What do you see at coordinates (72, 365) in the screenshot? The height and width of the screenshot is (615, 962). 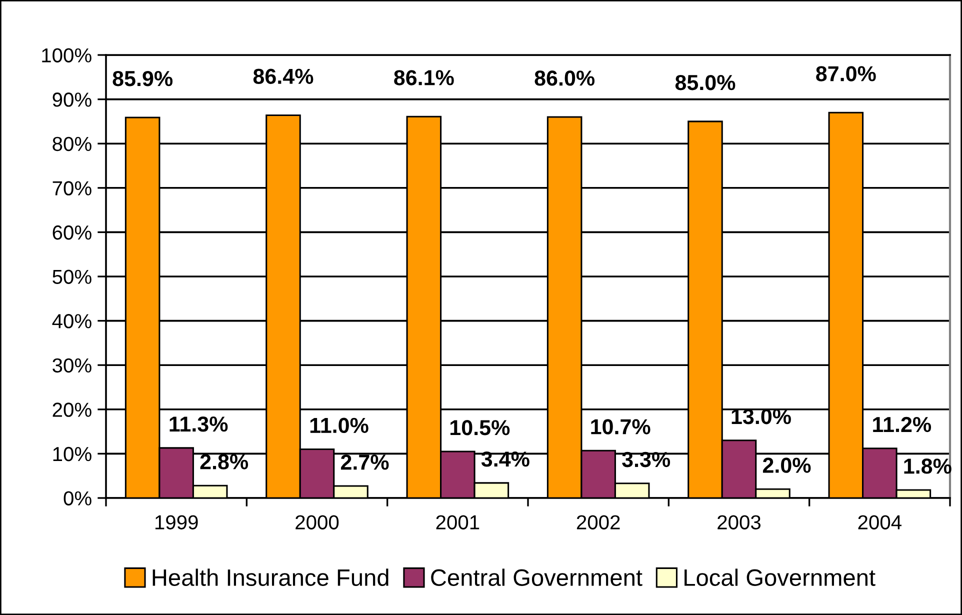 I see `y-tick-label: 30%` at bounding box center [72, 365].